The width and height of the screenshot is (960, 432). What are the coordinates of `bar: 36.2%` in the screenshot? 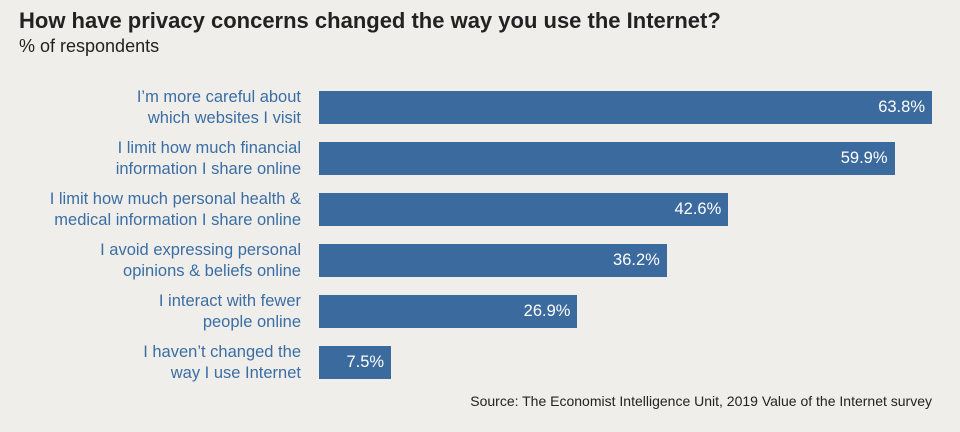 It's located at (493, 260).